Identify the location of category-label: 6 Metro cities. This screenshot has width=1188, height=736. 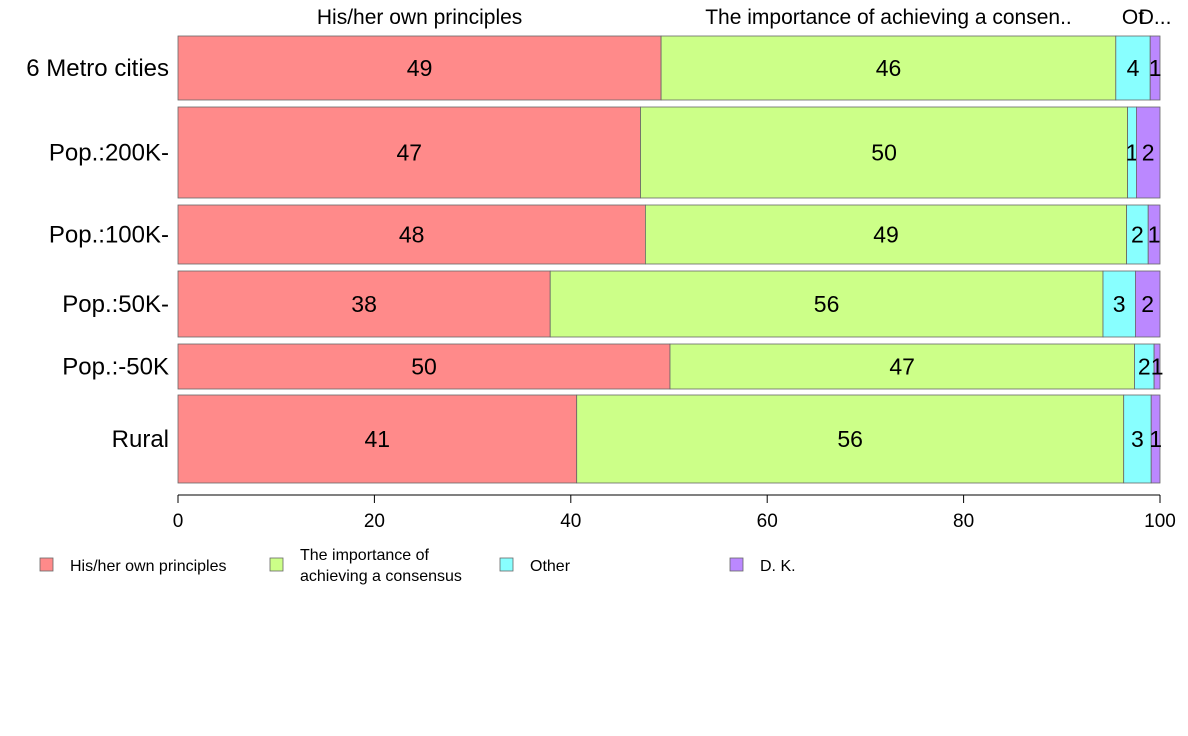
(97, 68).